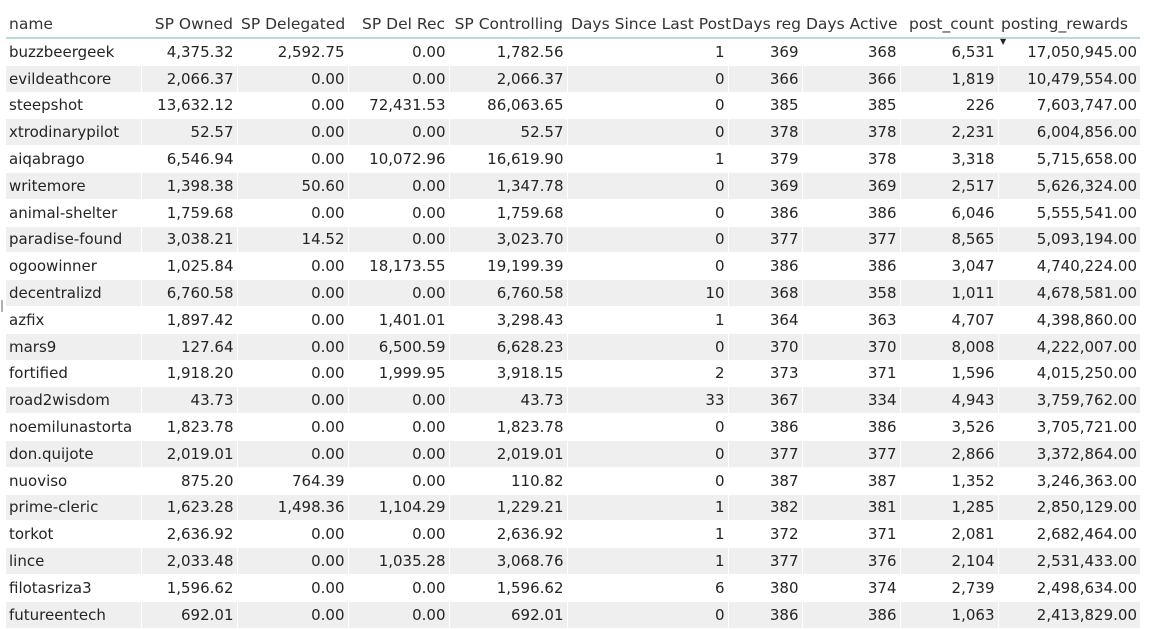 This screenshot has height=629, width=1152. Describe the element at coordinates (188, 347) in the screenshot. I see `table-cell: 127.64` at that location.